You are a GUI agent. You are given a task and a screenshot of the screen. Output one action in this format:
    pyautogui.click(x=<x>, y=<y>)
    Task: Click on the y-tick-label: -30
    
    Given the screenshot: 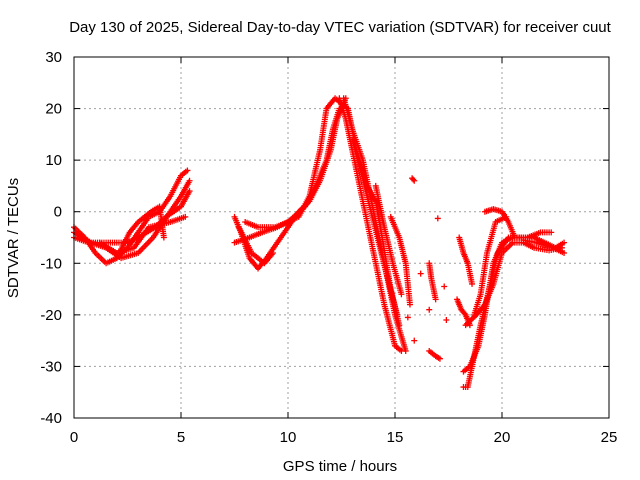 What is the action you would take?
    pyautogui.click(x=51, y=366)
    